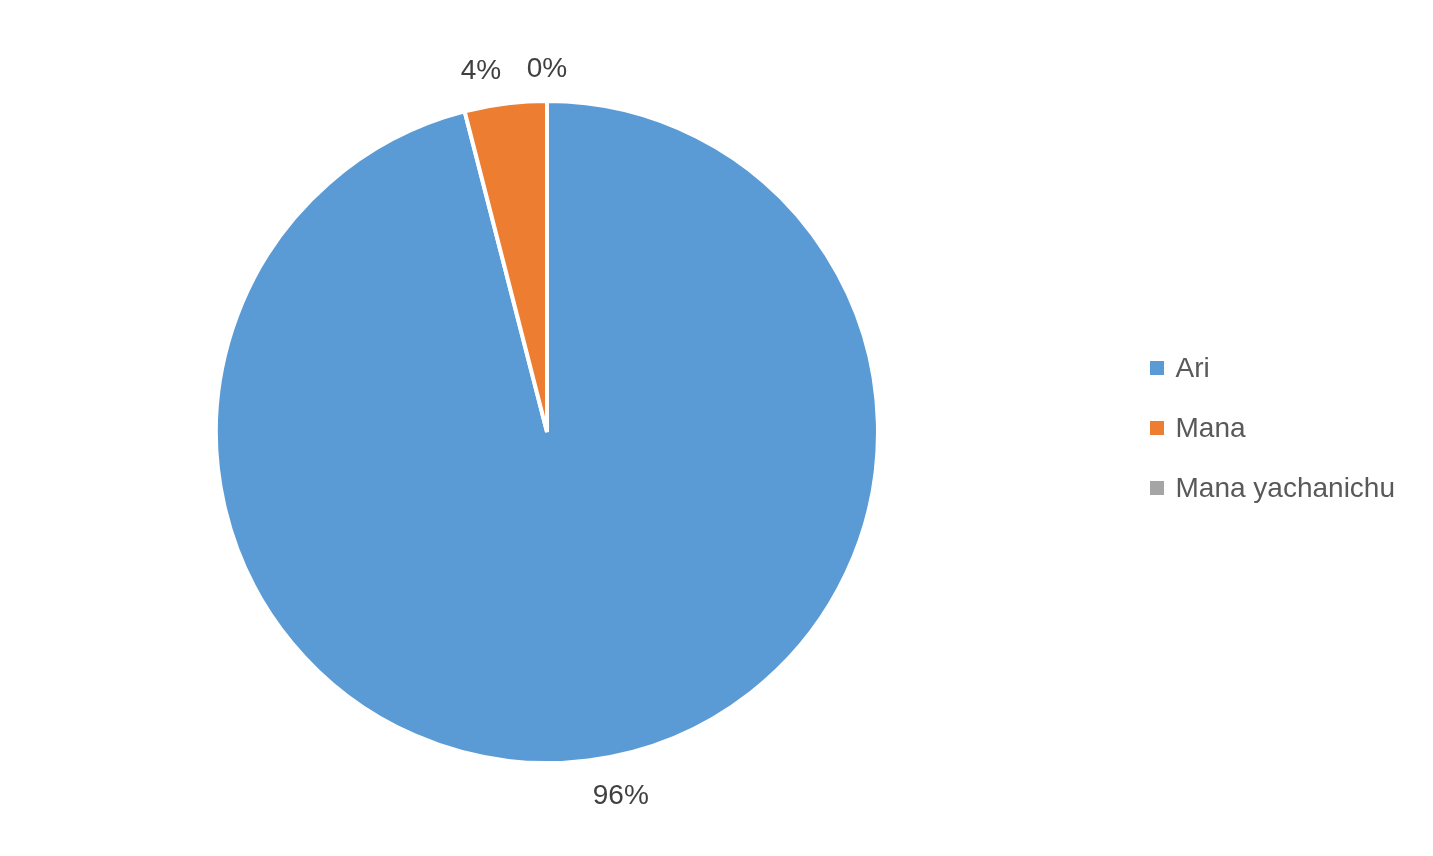 Image resolution: width=1433 pixels, height=856 pixels. I want to click on data-label: 4%, so click(481, 70).